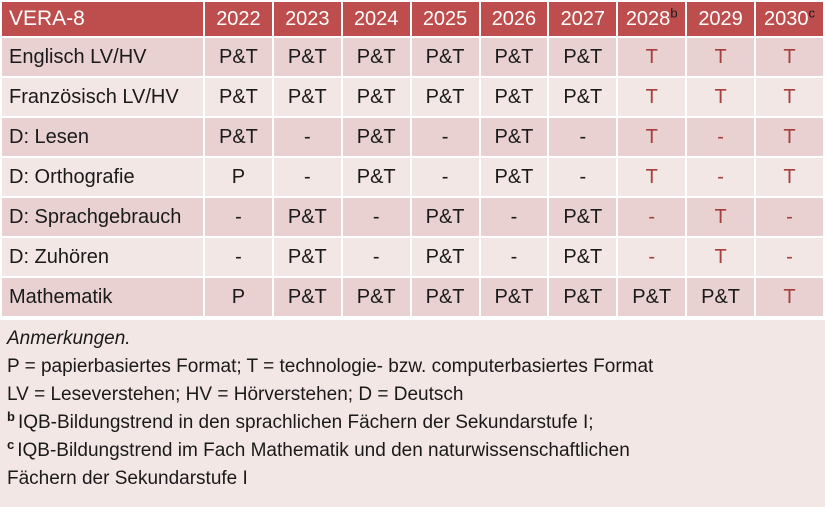 The height and width of the screenshot is (507, 825). What do you see at coordinates (786, 18) in the screenshot?
I see `year-label: 2030` at bounding box center [786, 18].